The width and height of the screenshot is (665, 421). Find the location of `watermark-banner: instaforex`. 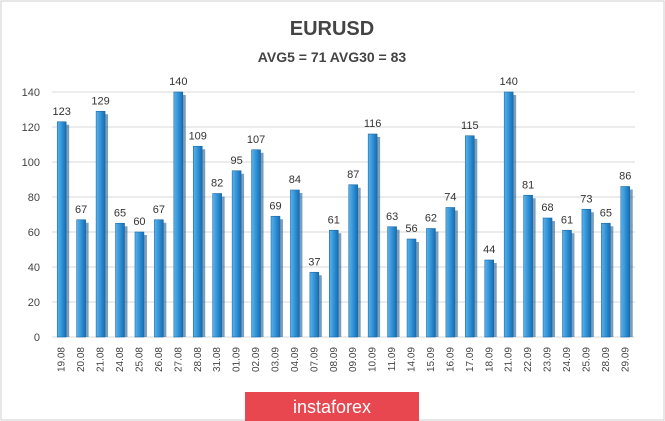

watermark-banner: instaforex is located at coordinates (332, 406).